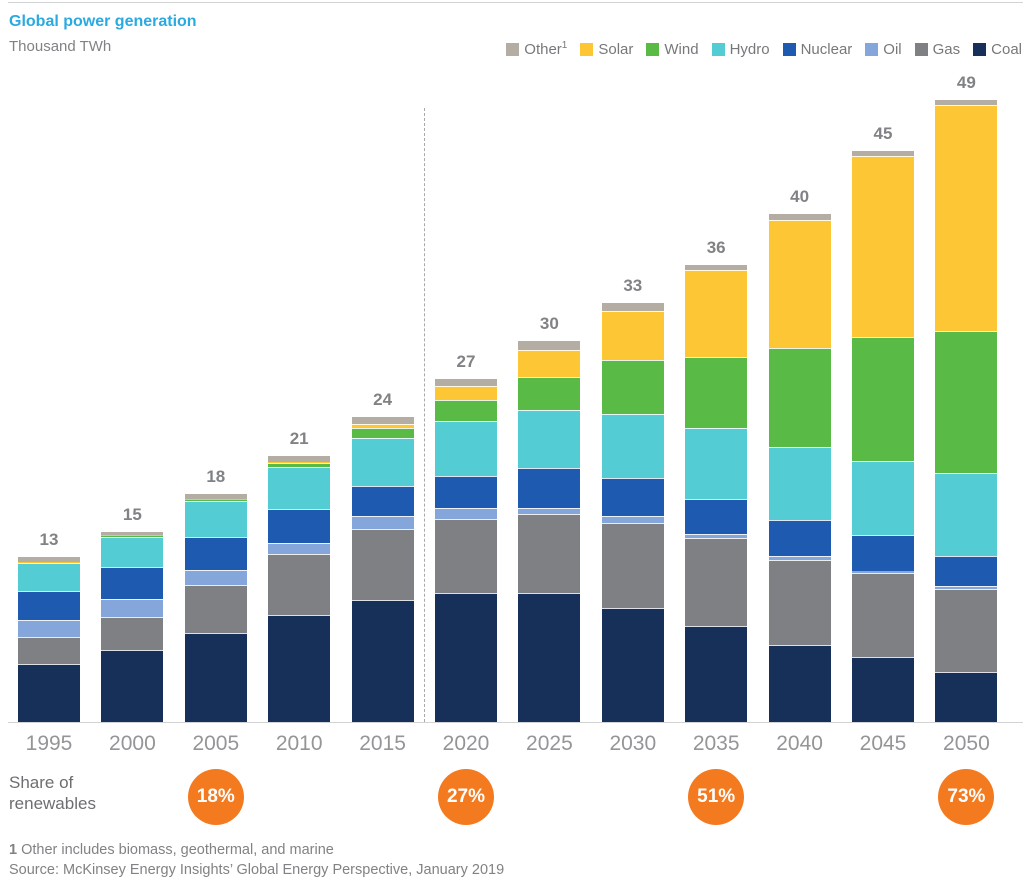  Describe the element at coordinates (892, 49) in the screenshot. I see `legend-label: Oil` at that location.